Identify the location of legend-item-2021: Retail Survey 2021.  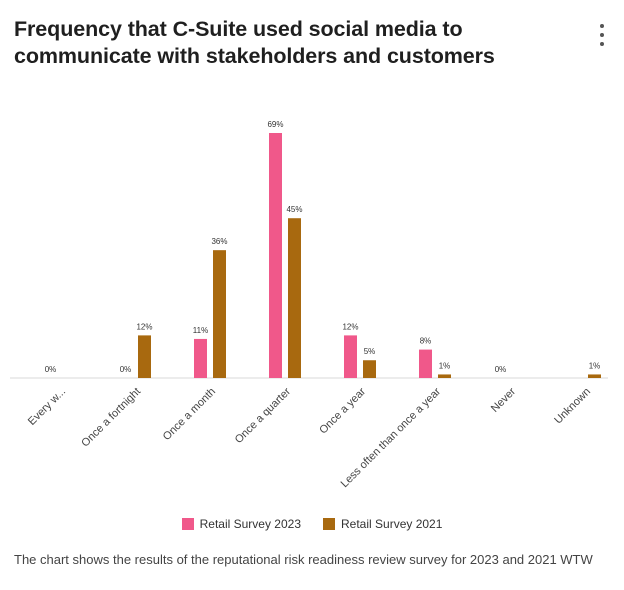
(382, 524).